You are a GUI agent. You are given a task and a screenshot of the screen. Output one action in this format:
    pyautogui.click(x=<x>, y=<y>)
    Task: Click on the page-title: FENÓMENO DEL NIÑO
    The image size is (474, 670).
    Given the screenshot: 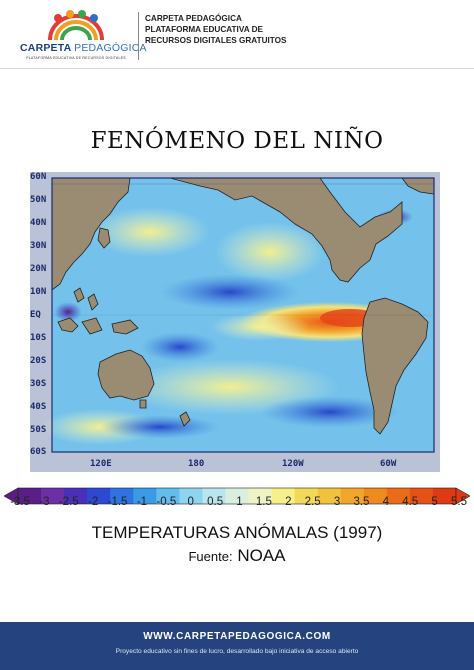 What is the action you would take?
    pyautogui.click(x=237, y=141)
    